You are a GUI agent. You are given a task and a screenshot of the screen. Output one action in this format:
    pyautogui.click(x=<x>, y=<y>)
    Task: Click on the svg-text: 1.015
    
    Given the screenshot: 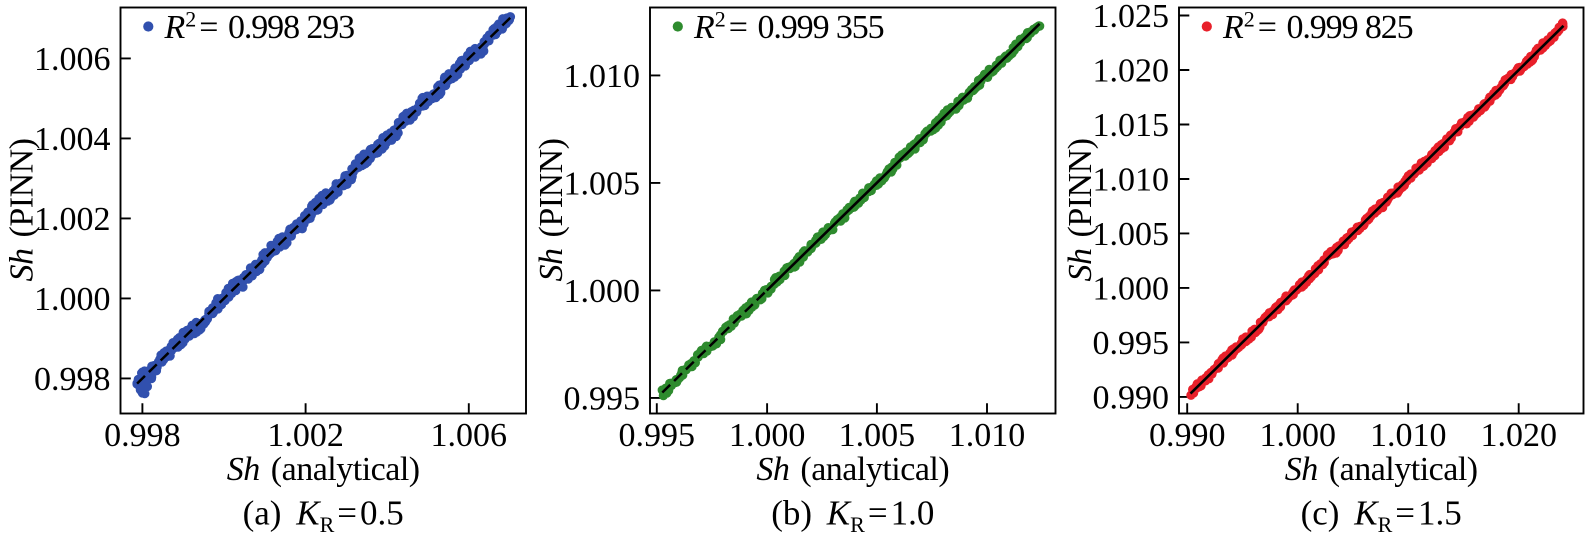 What is the action you would take?
    pyautogui.click(x=1131, y=125)
    